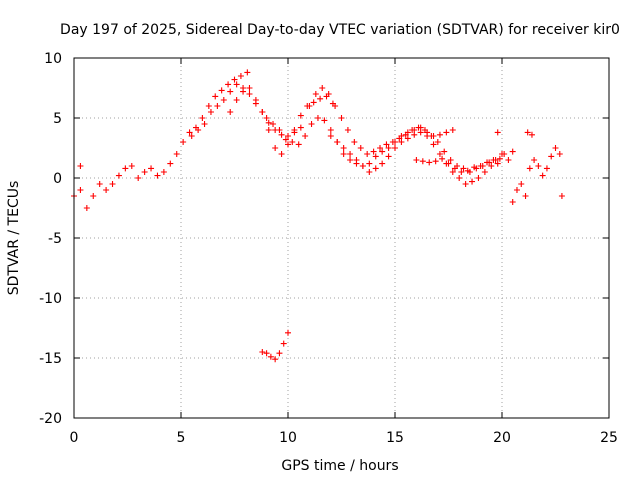 Image resolution: width=640 pixels, height=480 pixels. I want to click on series-track-g, so click(414, 158).